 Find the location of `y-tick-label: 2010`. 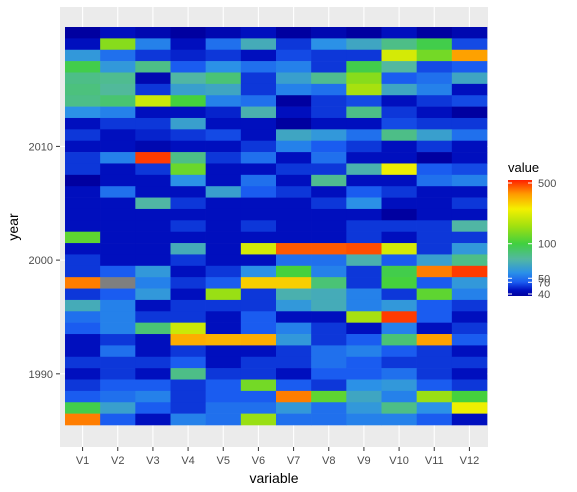

y-tick-label: 2010 is located at coordinates (41, 147).